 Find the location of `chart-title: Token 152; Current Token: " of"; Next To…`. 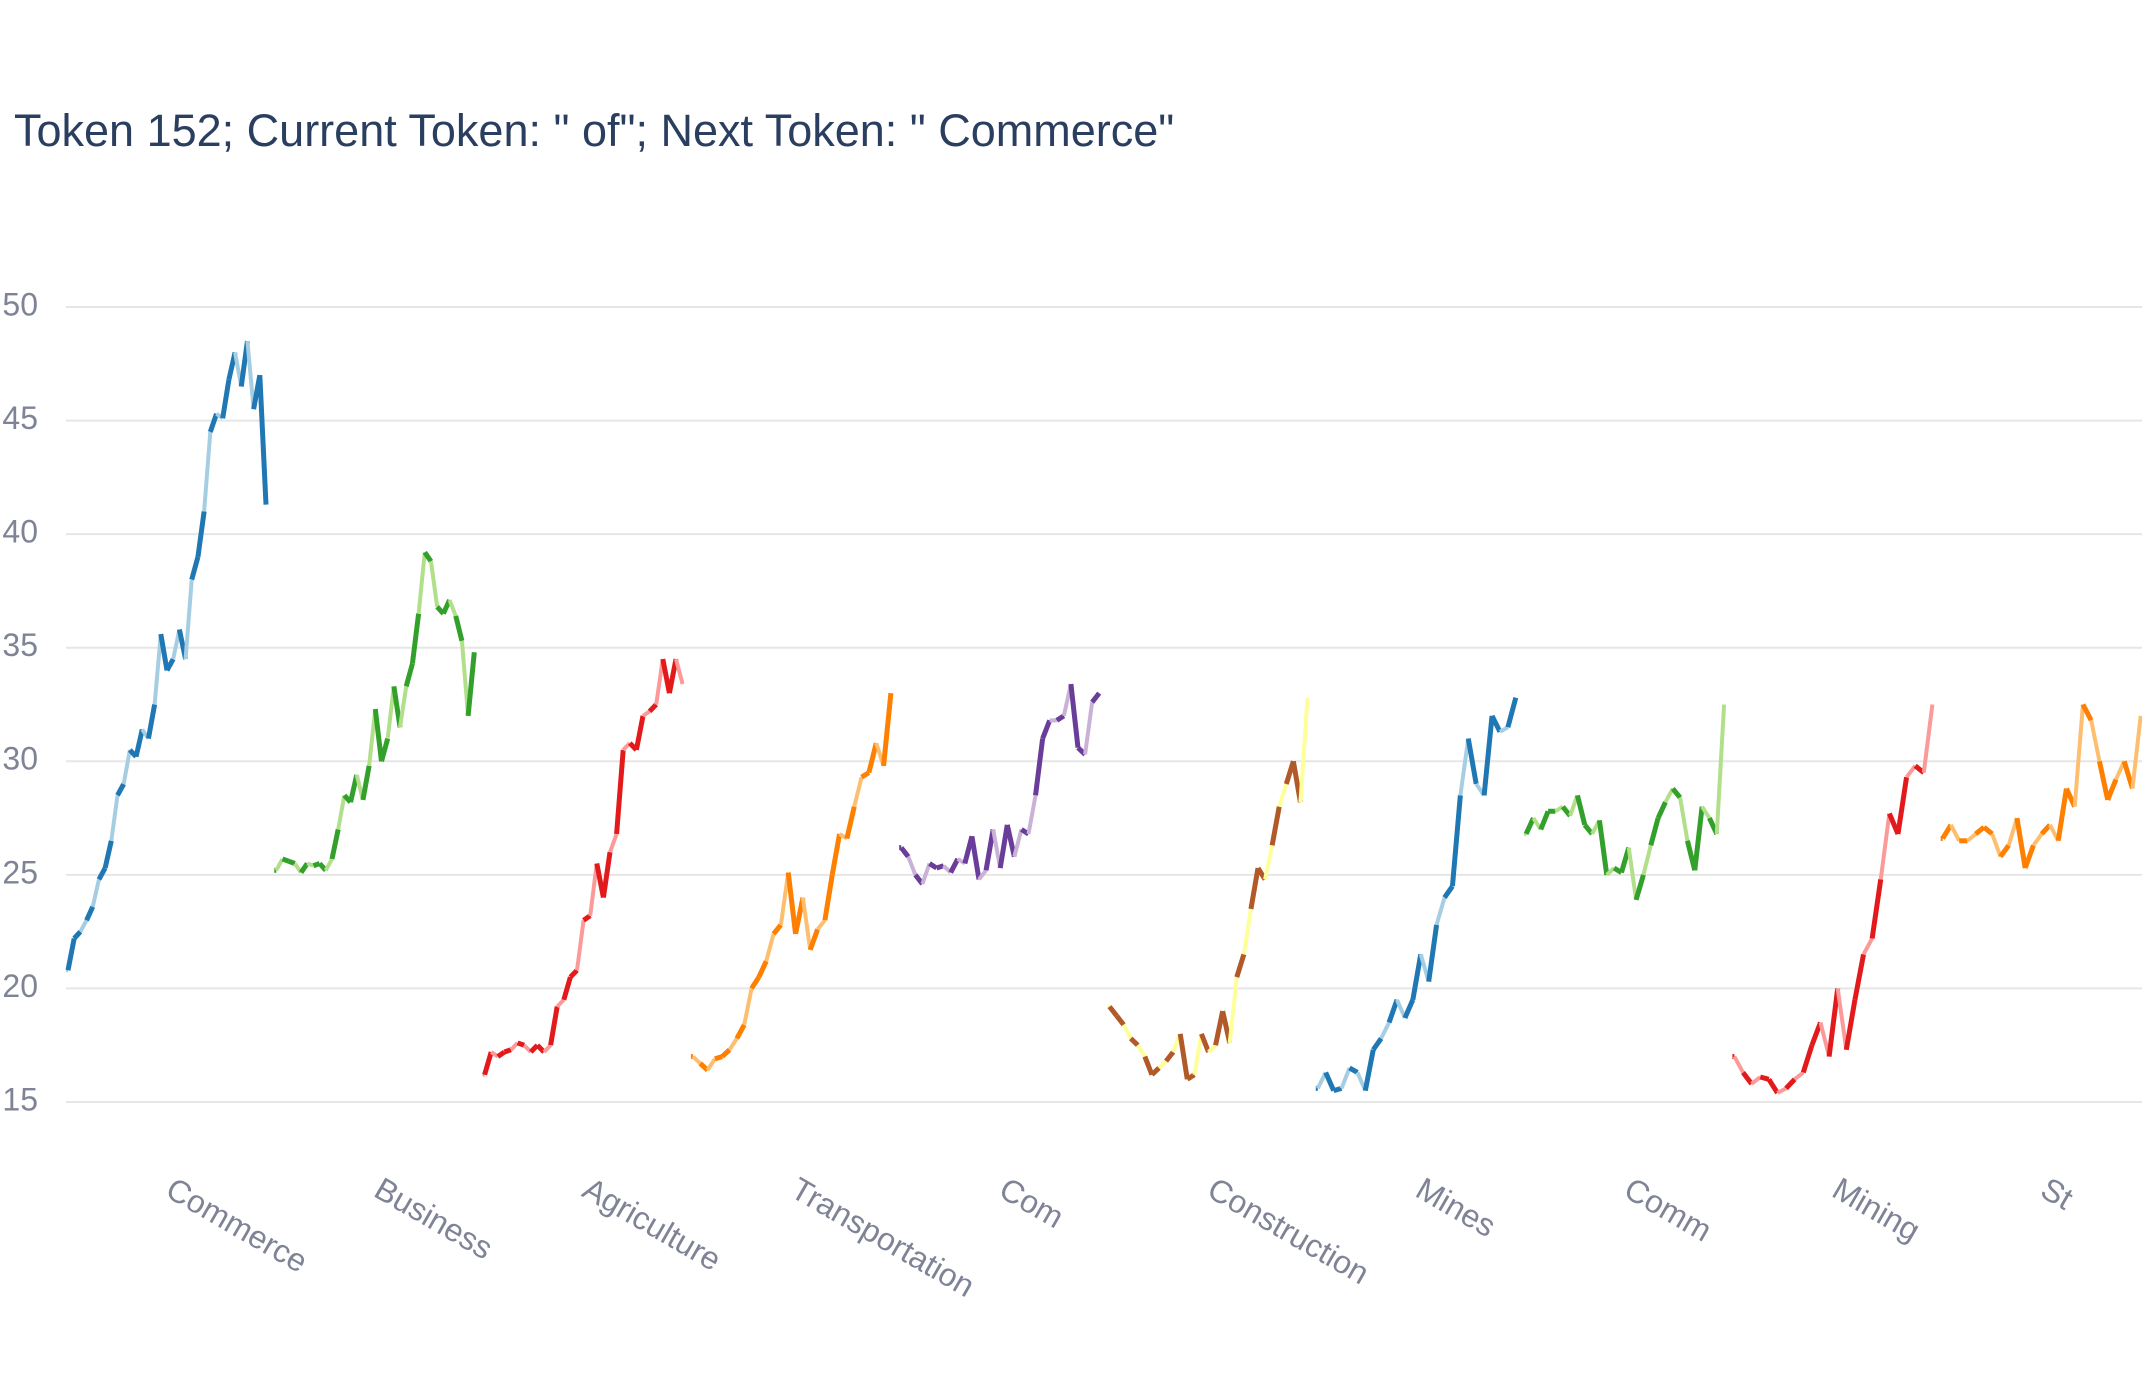

chart-title: Token 152; Current Token: " of"; Next To… is located at coordinates (594, 130).